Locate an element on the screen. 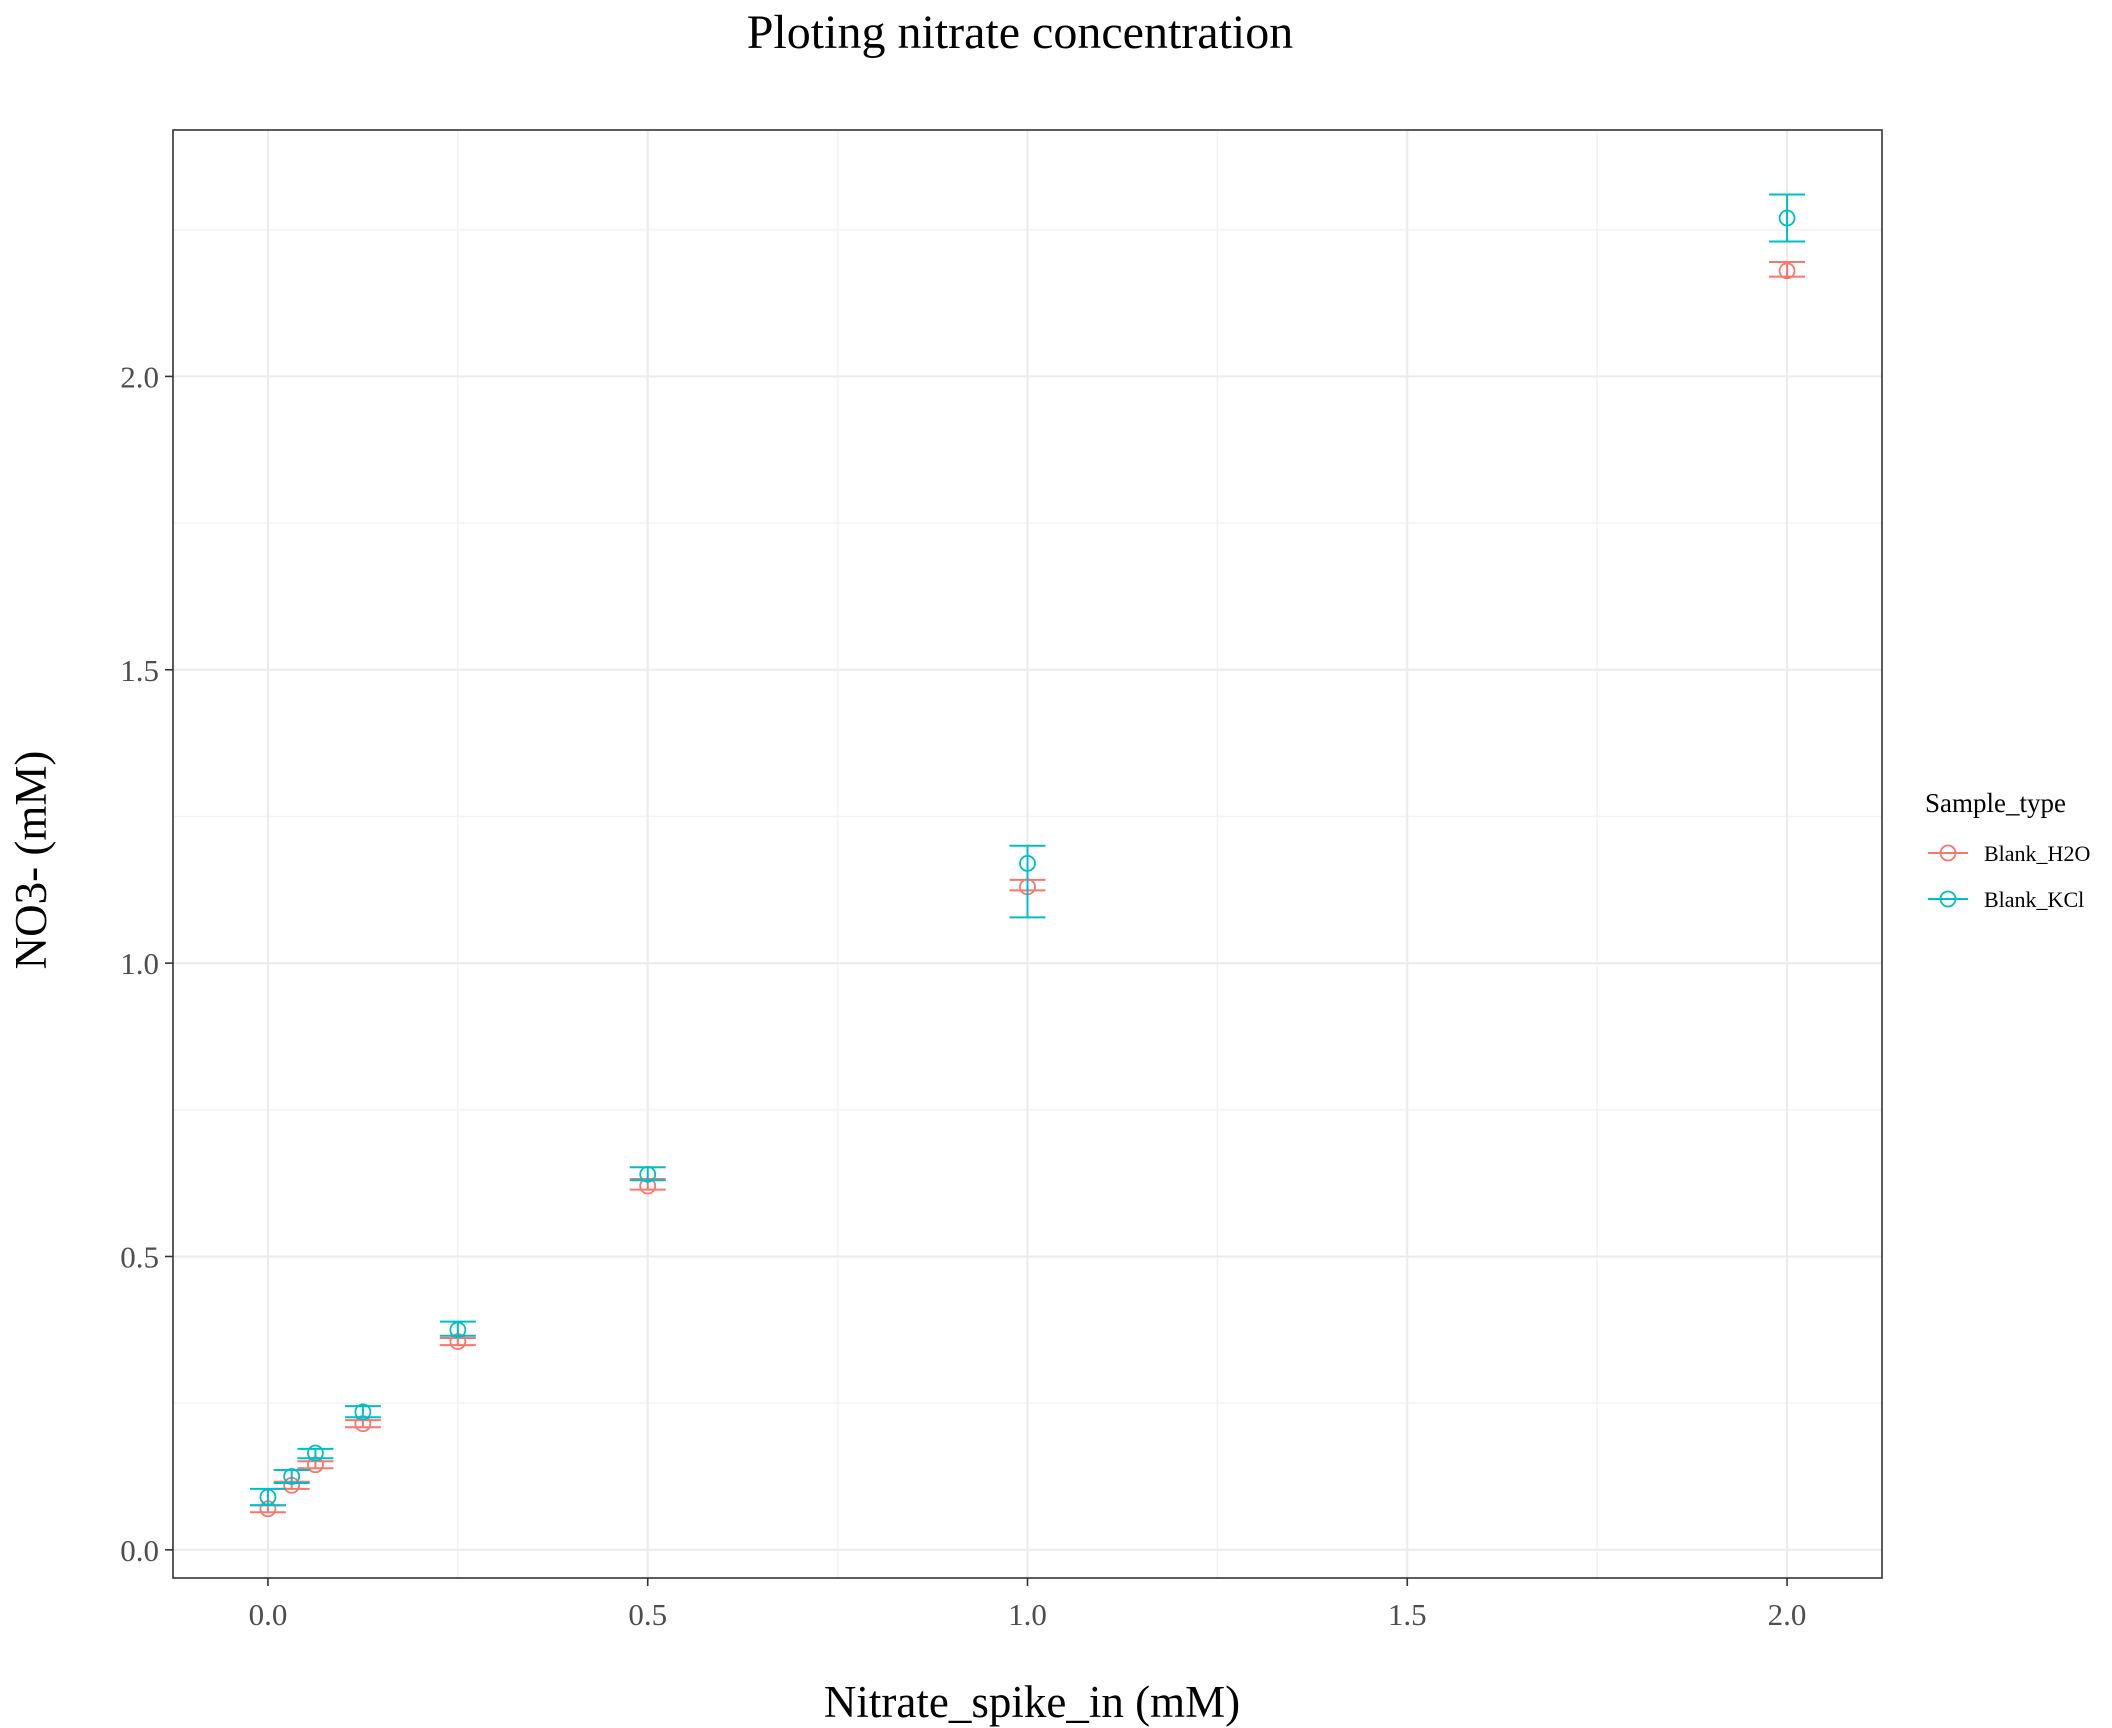 This screenshot has height=1728, width=2112. x-tick-label: 1.0 is located at coordinates (1027, 1614).